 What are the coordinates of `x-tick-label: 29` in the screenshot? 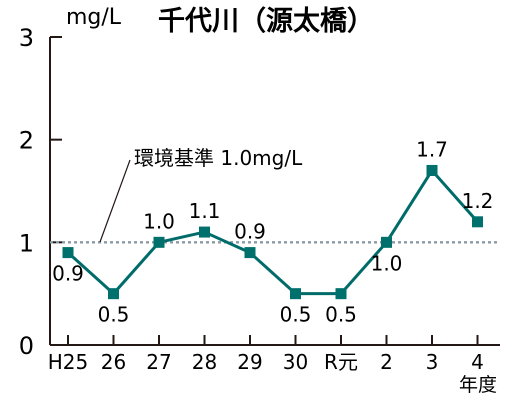 It's located at (249, 362).